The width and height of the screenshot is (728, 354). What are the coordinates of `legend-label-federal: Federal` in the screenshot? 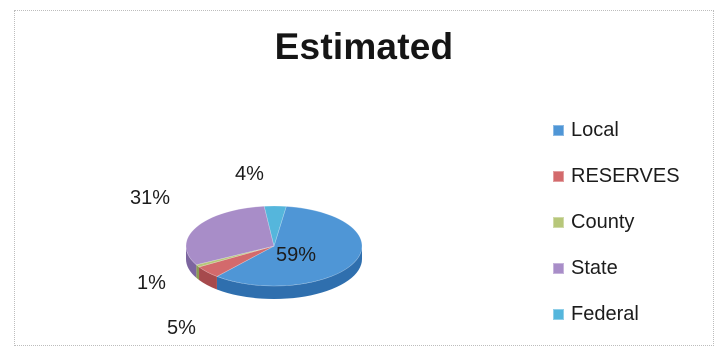 It's located at (605, 313).